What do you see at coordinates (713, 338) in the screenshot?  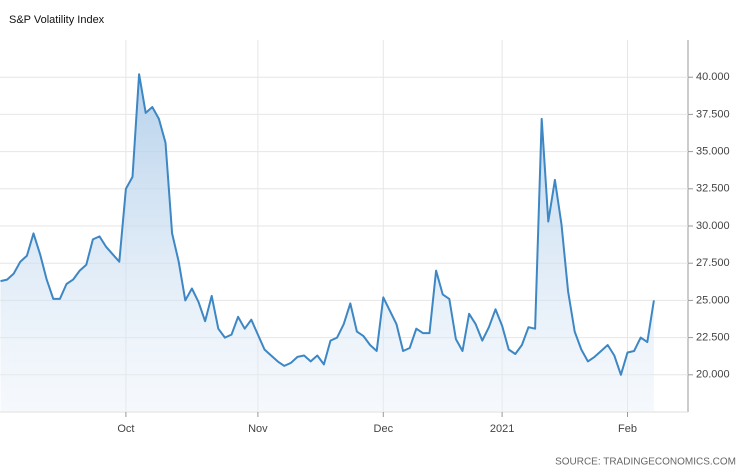 I see `y-tick-label: 22.500` at bounding box center [713, 338].